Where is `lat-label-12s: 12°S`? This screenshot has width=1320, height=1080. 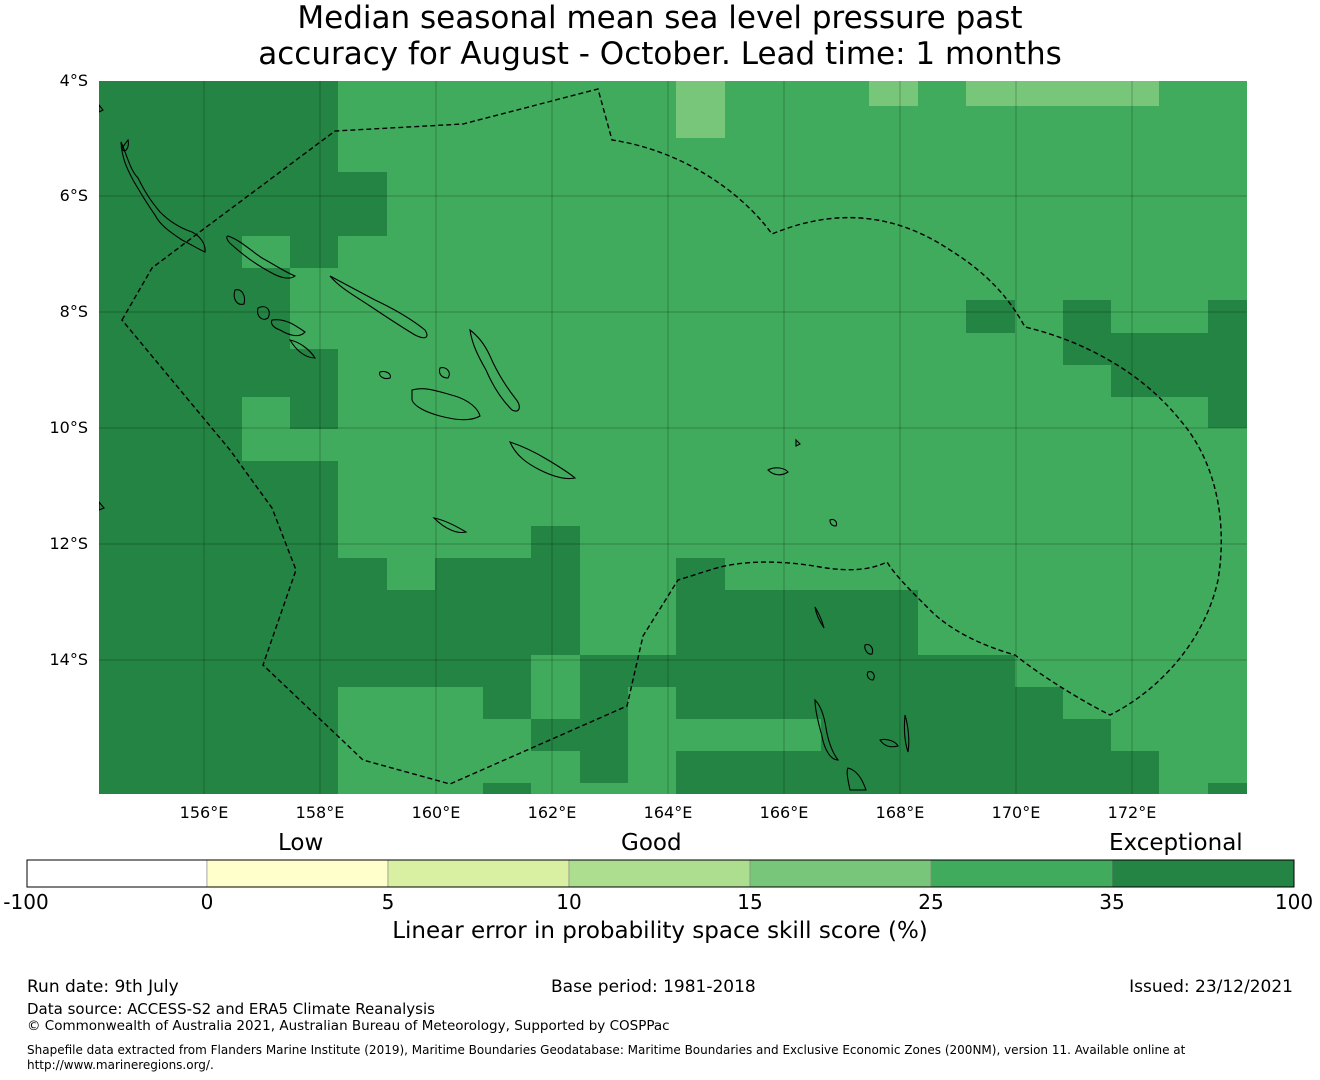
lat-label-12s: 12°S is located at coordinates (68, 543).